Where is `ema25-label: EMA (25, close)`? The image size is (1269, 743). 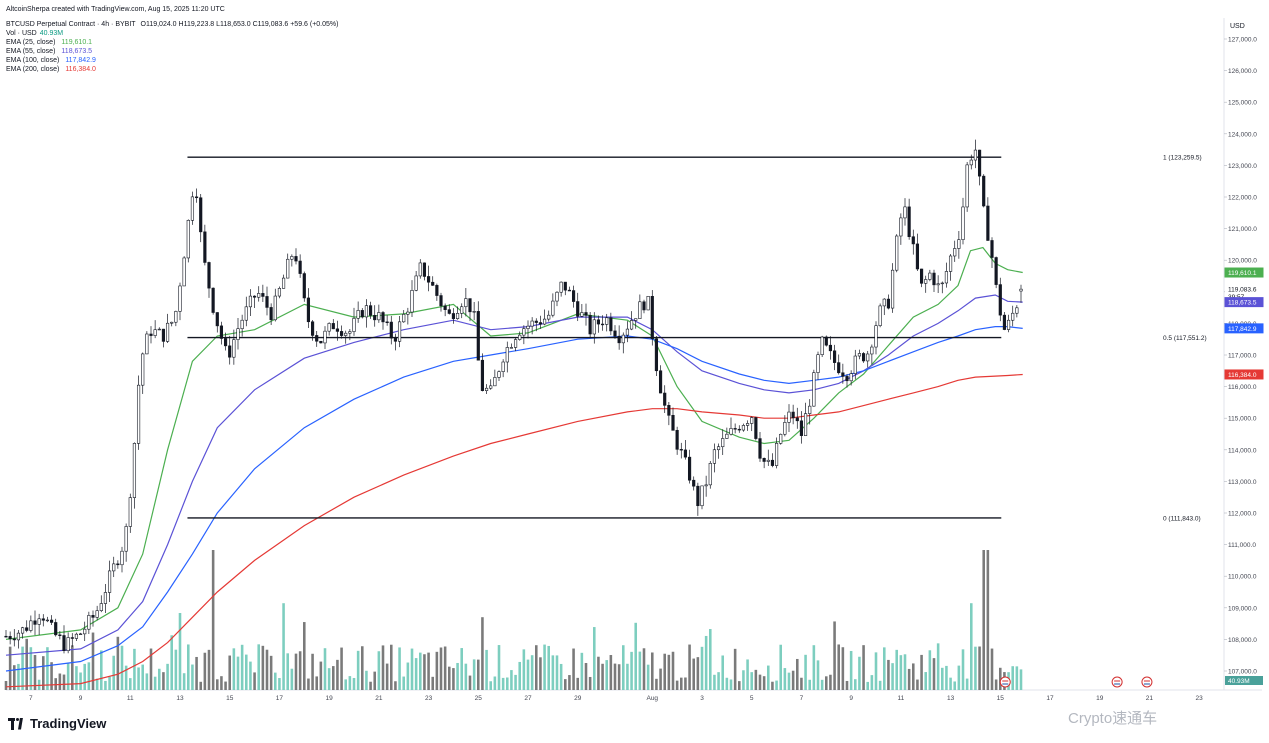
ema25-label: EMA (25, close) is located at coordinates (31, 42).